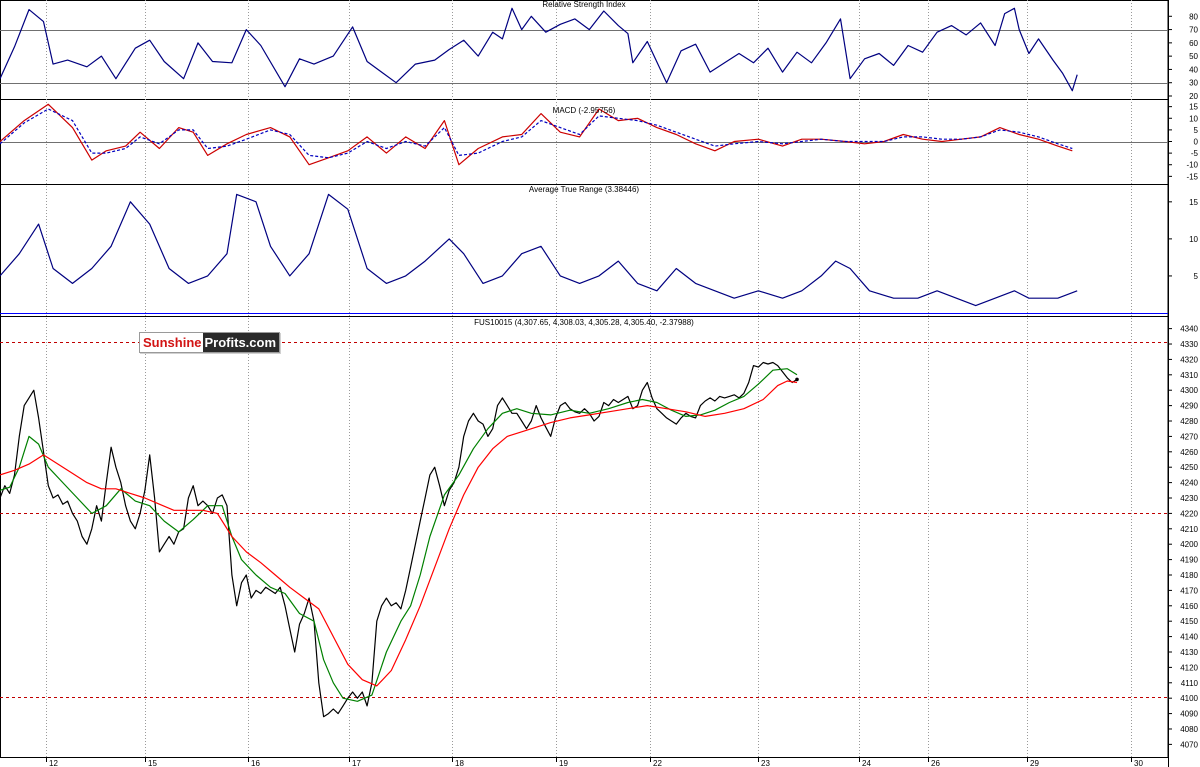 Image resolution: width=1200 pixels, height=767 pixels. Describe the element at coordinates (255, 763) in the screenshot. I see `x-tick-label: 16` at that location.